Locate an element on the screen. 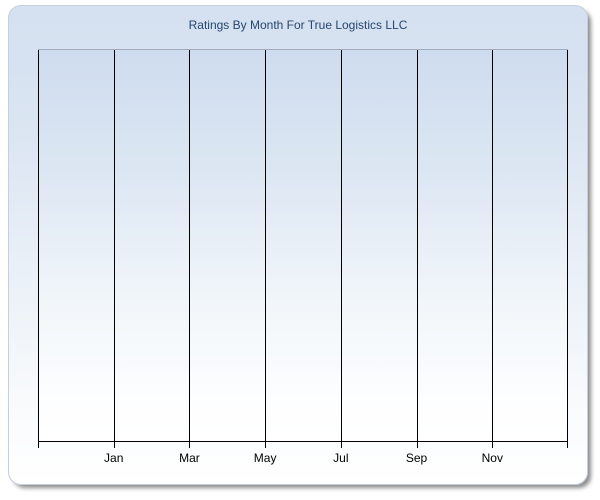 This screenshot has height=500, width=600. x-axis-label: May is located at coordinates (265, 458).